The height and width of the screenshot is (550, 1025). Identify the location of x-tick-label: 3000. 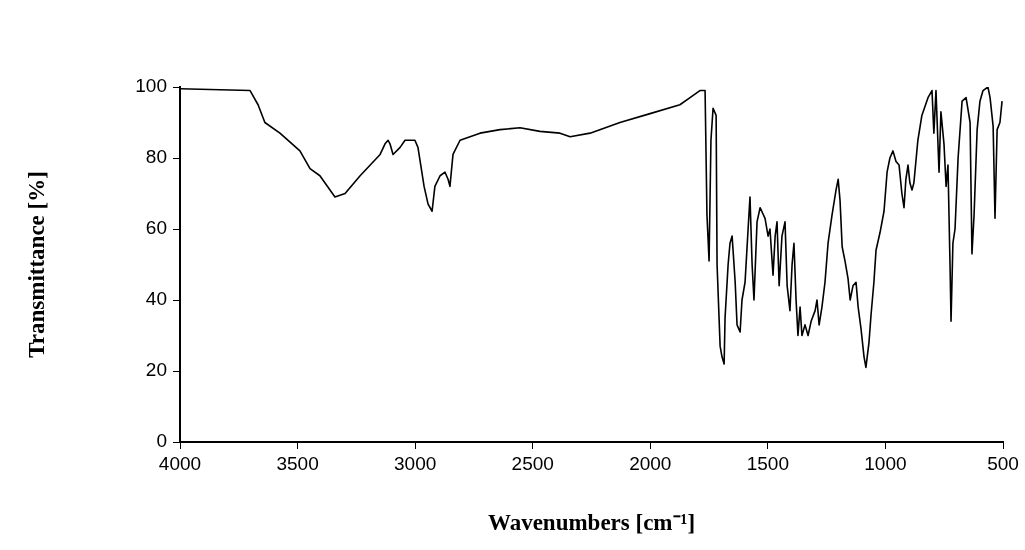
(415, 463).